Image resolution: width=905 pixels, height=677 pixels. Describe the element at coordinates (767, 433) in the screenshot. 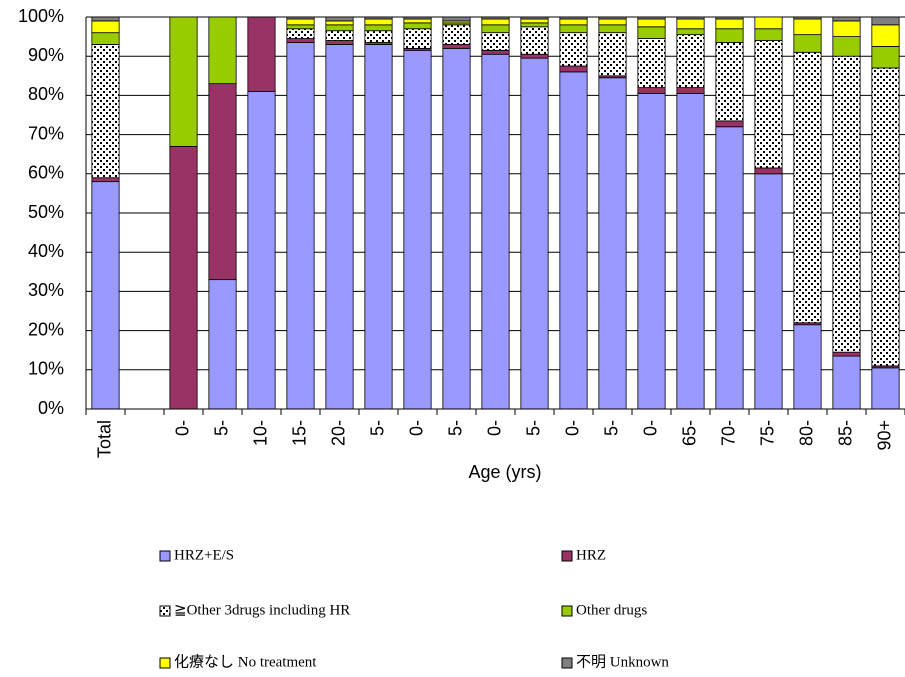

I see `x-tick-label: 75-` at that location.